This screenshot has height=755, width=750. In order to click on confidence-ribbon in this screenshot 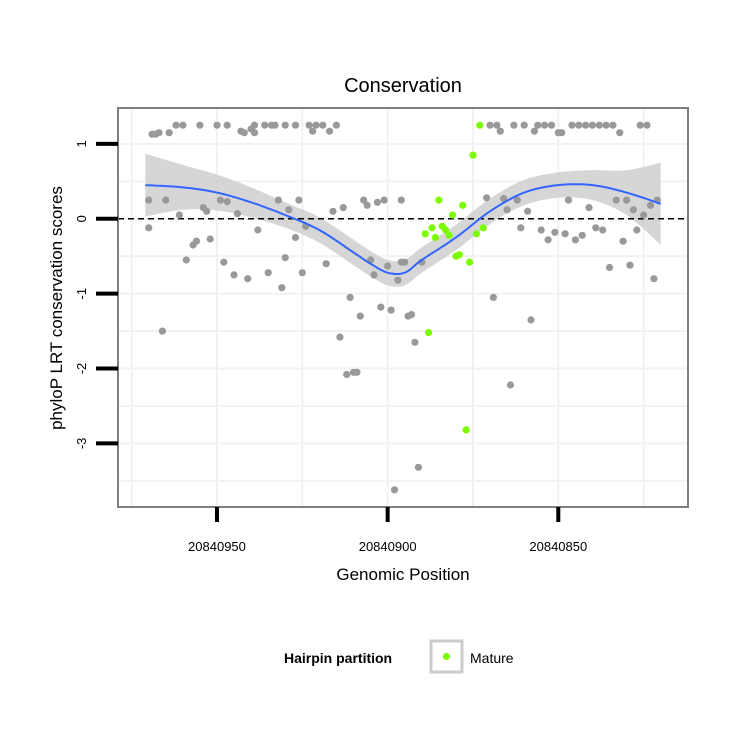, I will do `click(403, 220)`.